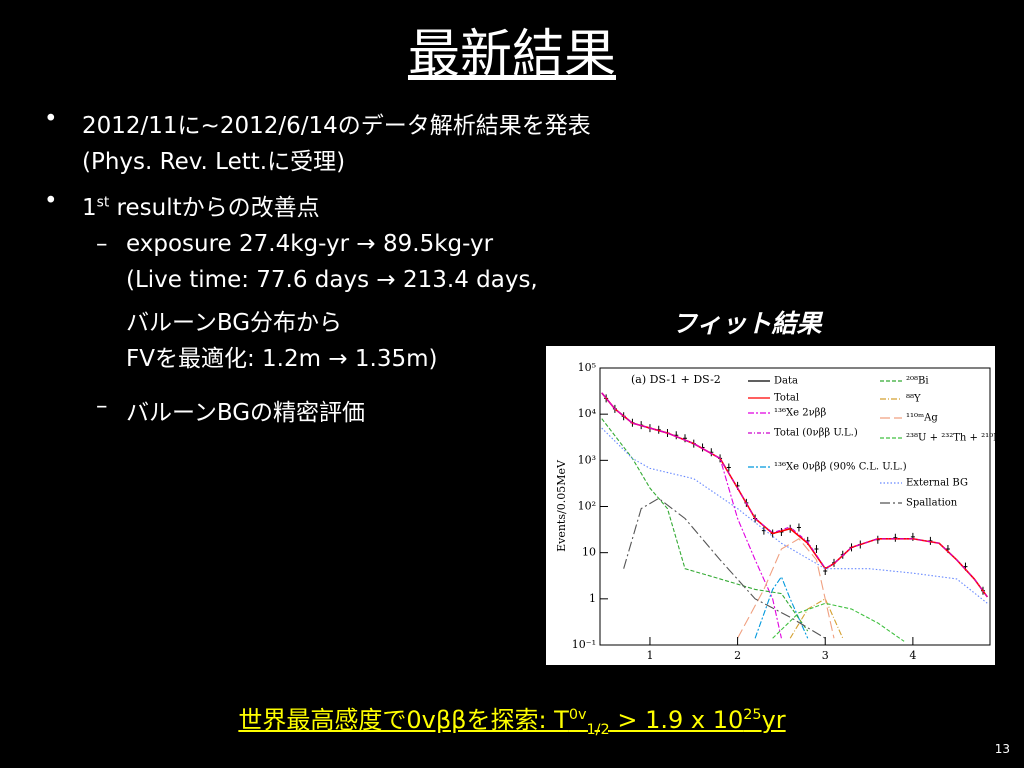  I want to click on sub-bullet-line: (Live time: 77.6 days → 213.4 days,, so click(332, 280).